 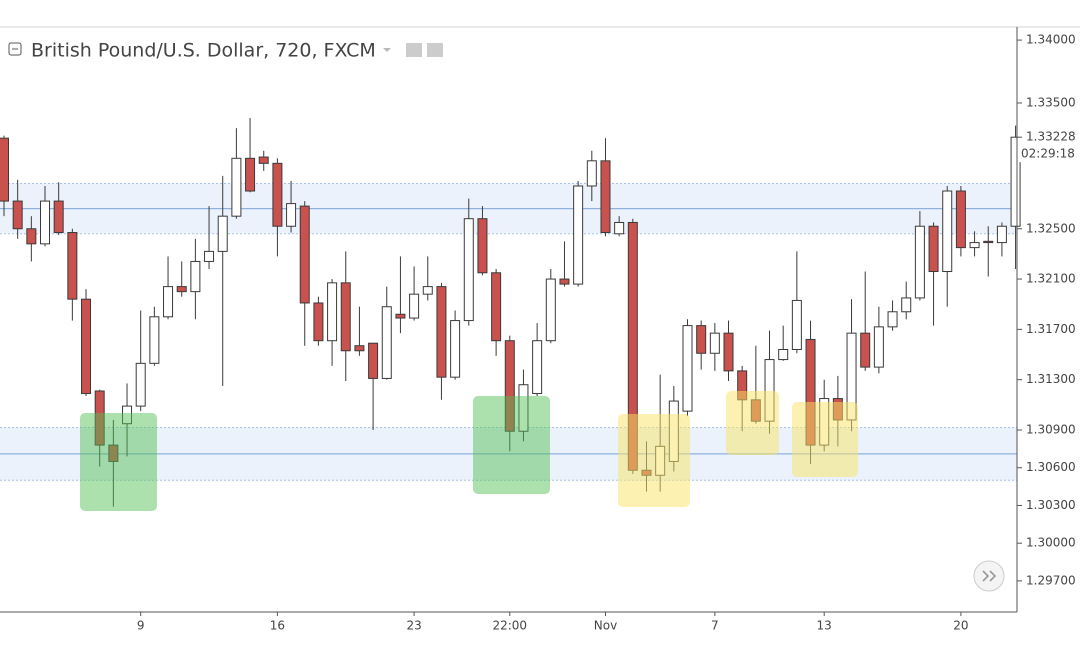 What do you see at coordinates (989, 576) in the screenshot?
I see `scroll-icon` at bounding box center [989, 576].